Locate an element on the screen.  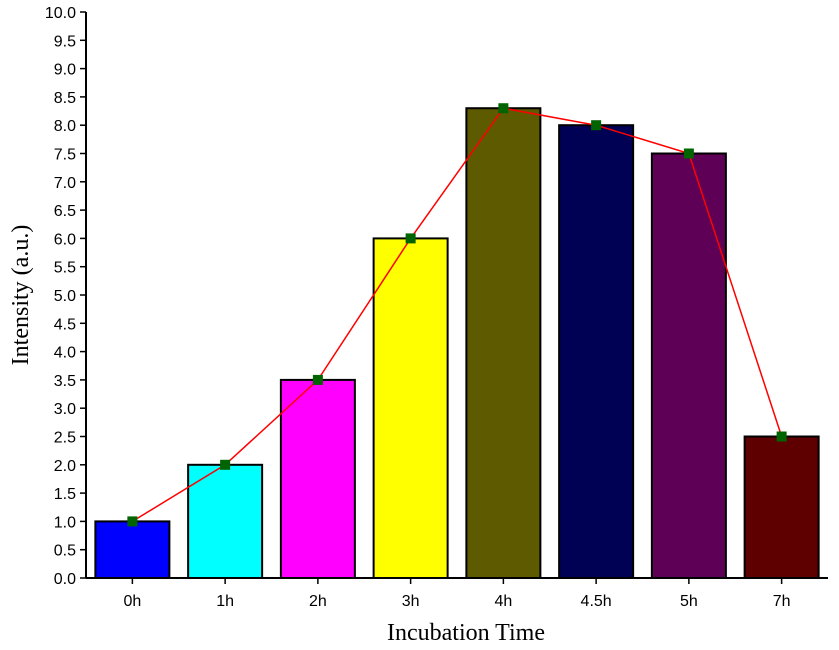
y-tick-label: 5.0 is located at coordinates (65, 296).